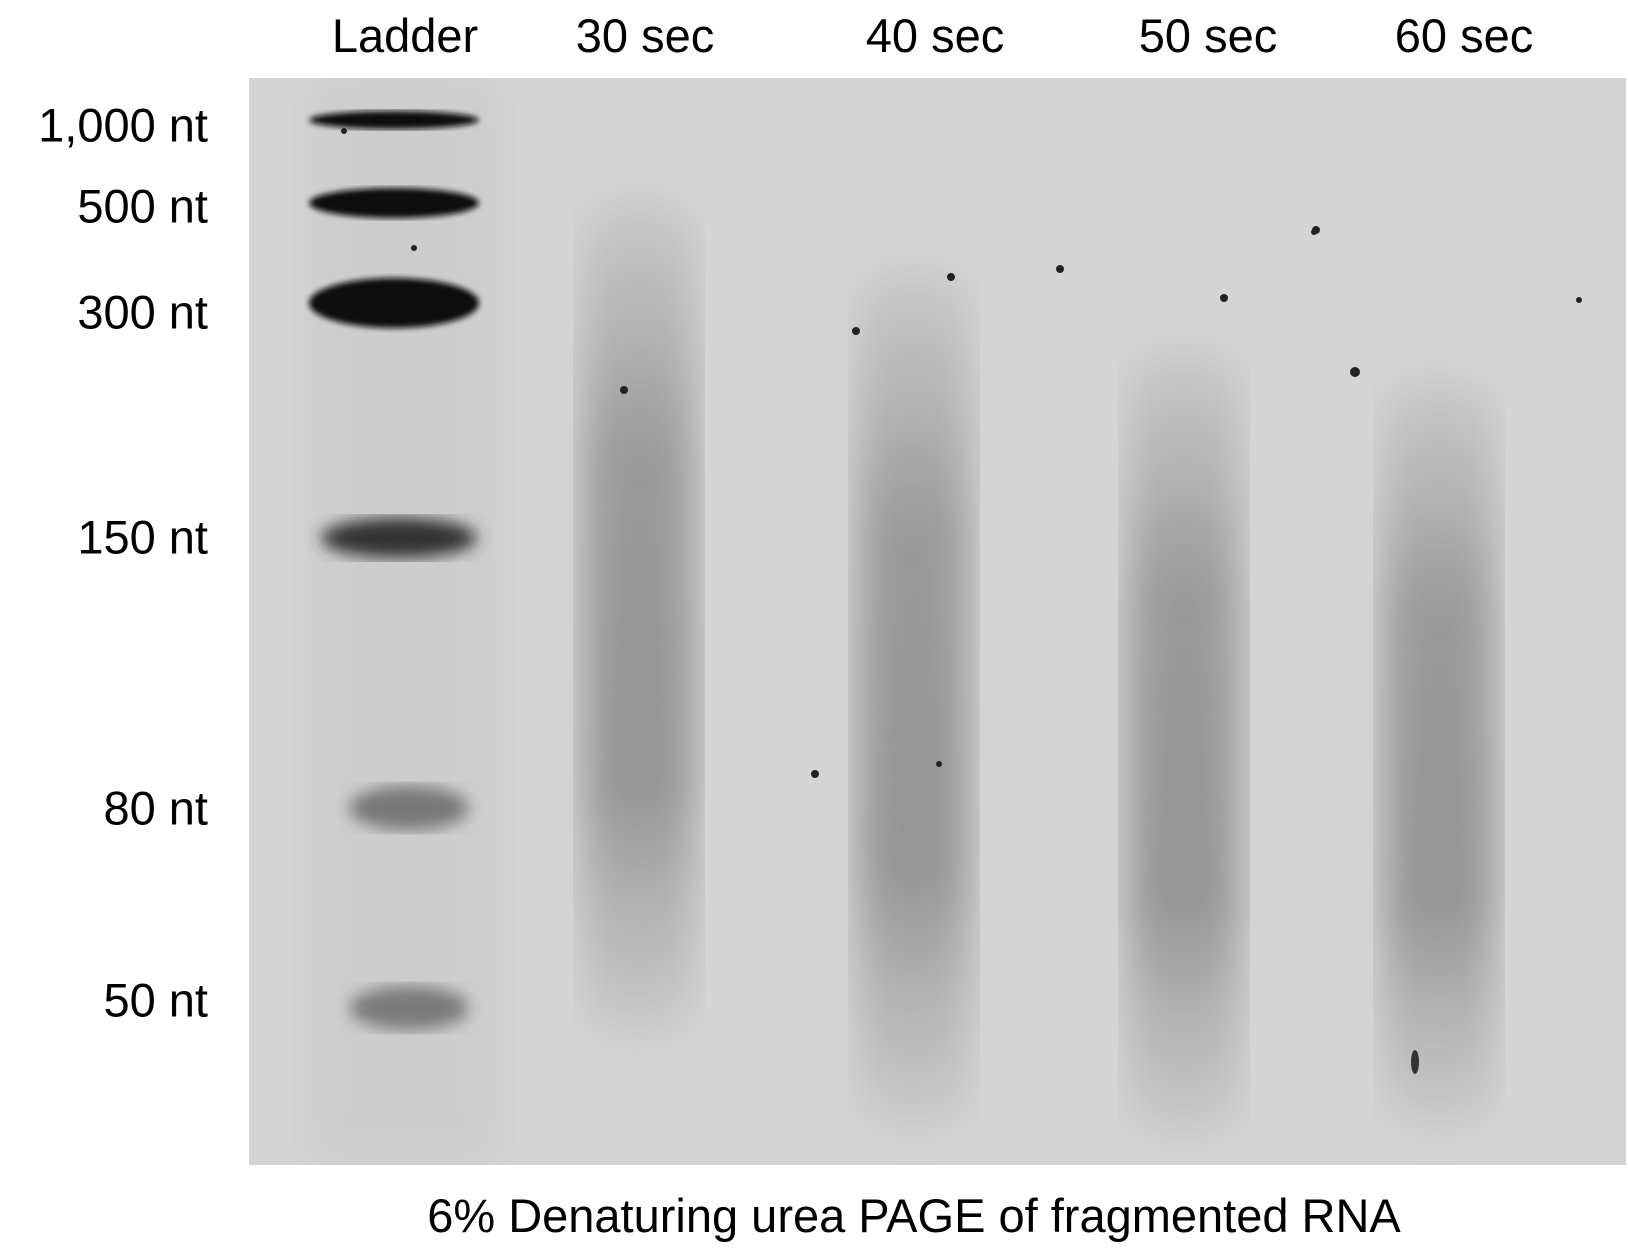  What do you see at coordinates (142, 312) in the screenshot?
I see `size-label-300: 300 nt` at bounding box center [142, 312].